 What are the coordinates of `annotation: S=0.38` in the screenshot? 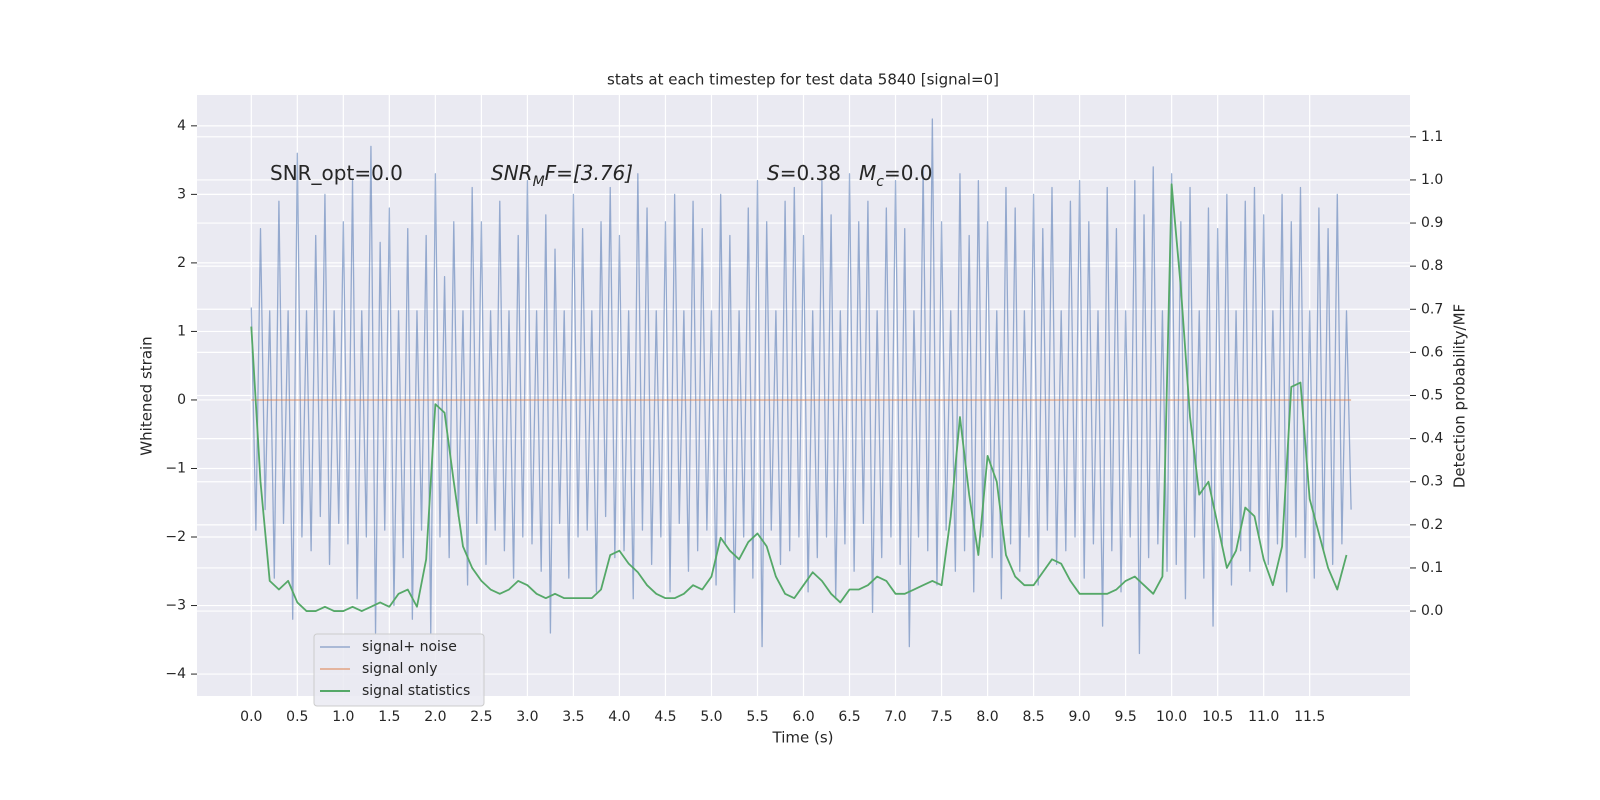 It's located at (804, 173).